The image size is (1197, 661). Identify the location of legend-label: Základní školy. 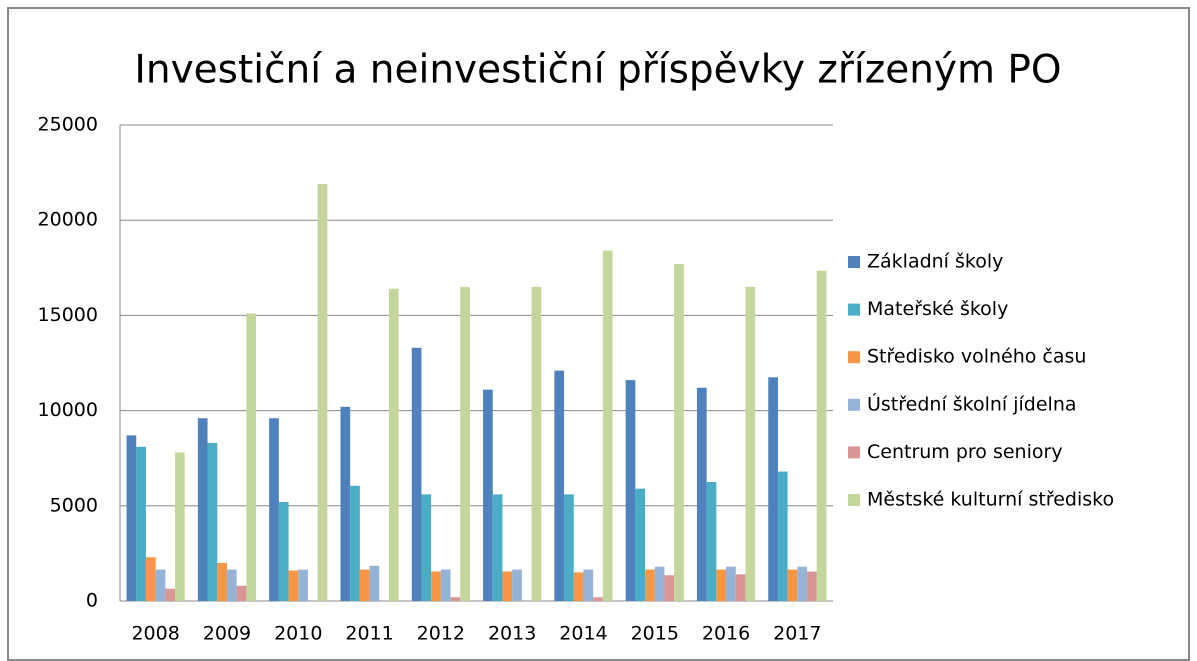
(935, 262).